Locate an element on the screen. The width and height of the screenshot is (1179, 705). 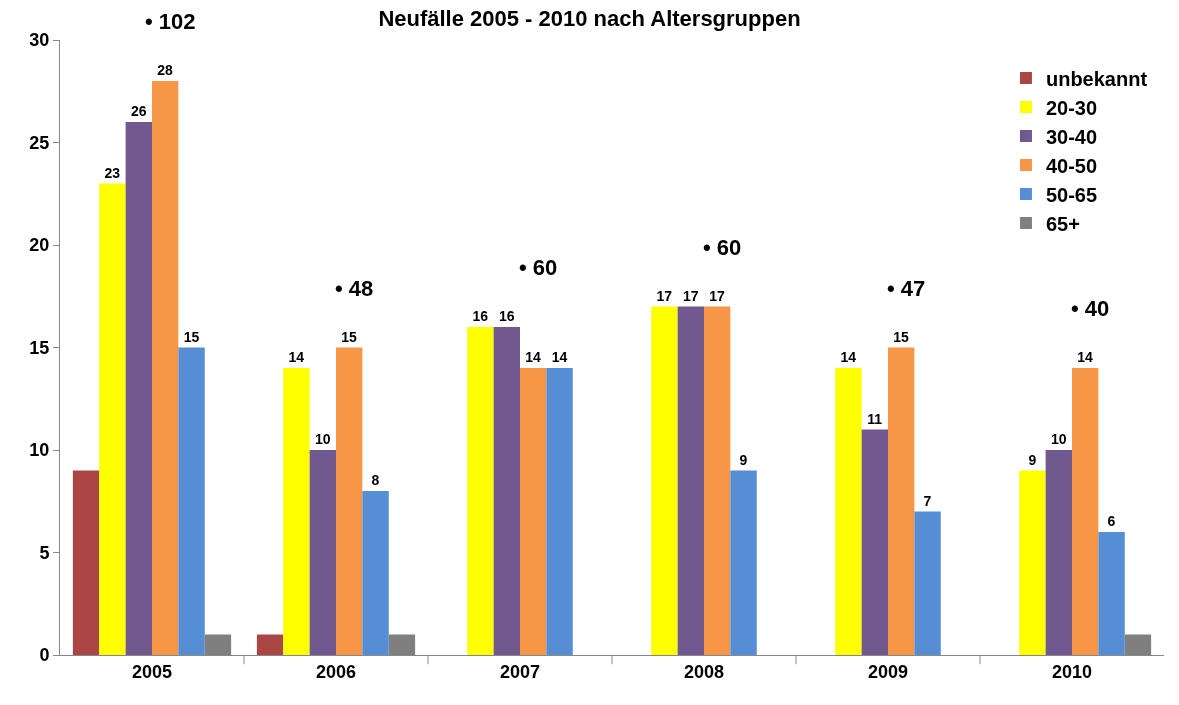
data-label: 28 is located at coordinates (165, 70).